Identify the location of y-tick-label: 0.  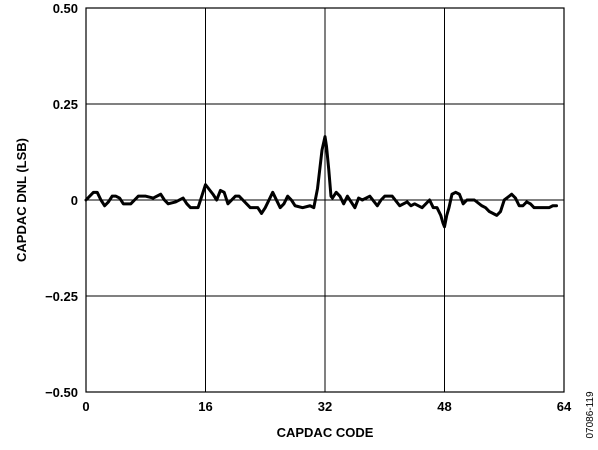
(74, 200).